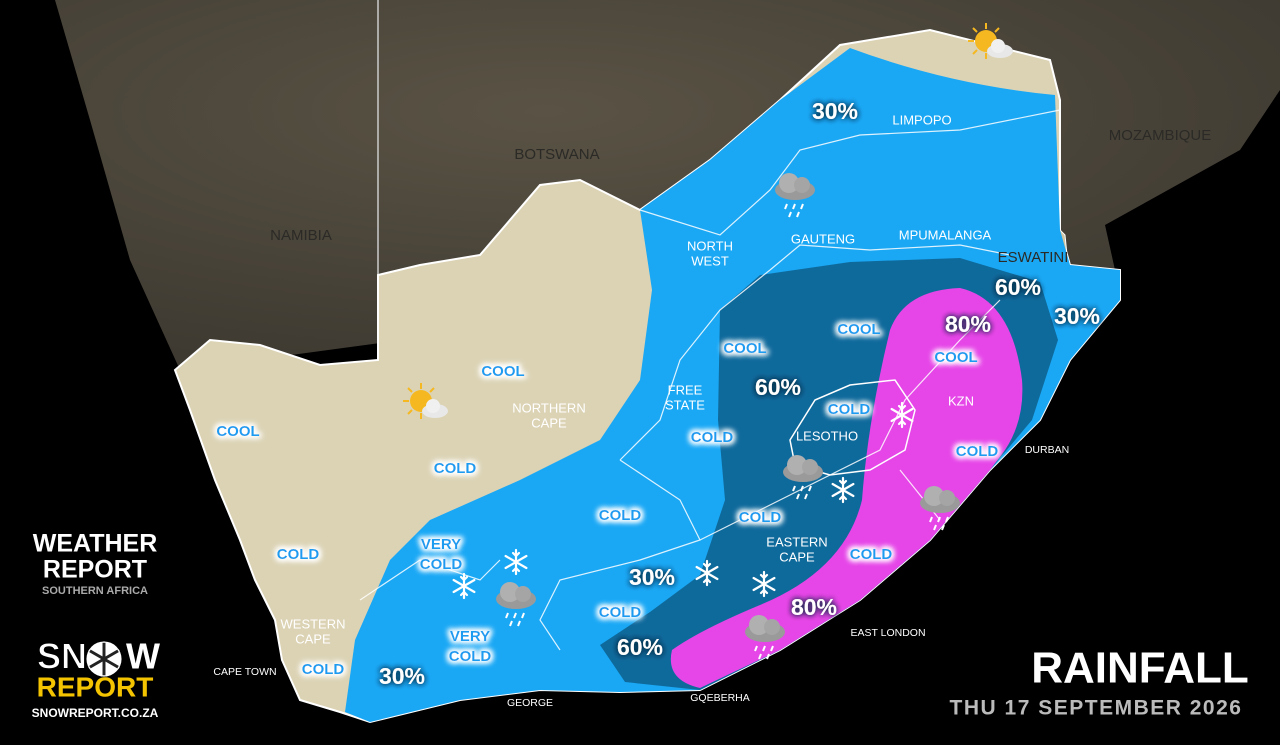 The height and width of the screenshot is (745, 1280). Describe the element at coordinates (1160, 135) in the screenshot. I see `country-label: MOZAMBIQUE` at that location.